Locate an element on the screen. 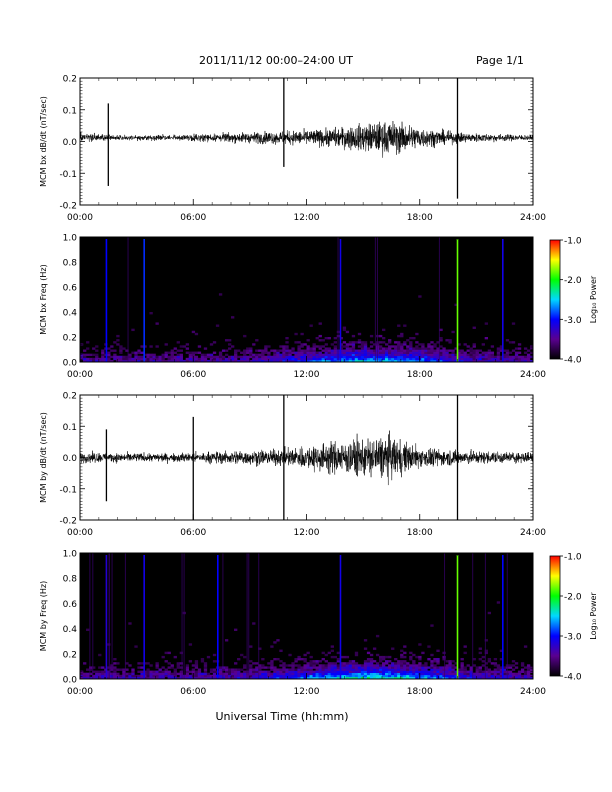 The image size is (612, 792). y-tick-label: 0.0 is located at coordinates (70, 459).